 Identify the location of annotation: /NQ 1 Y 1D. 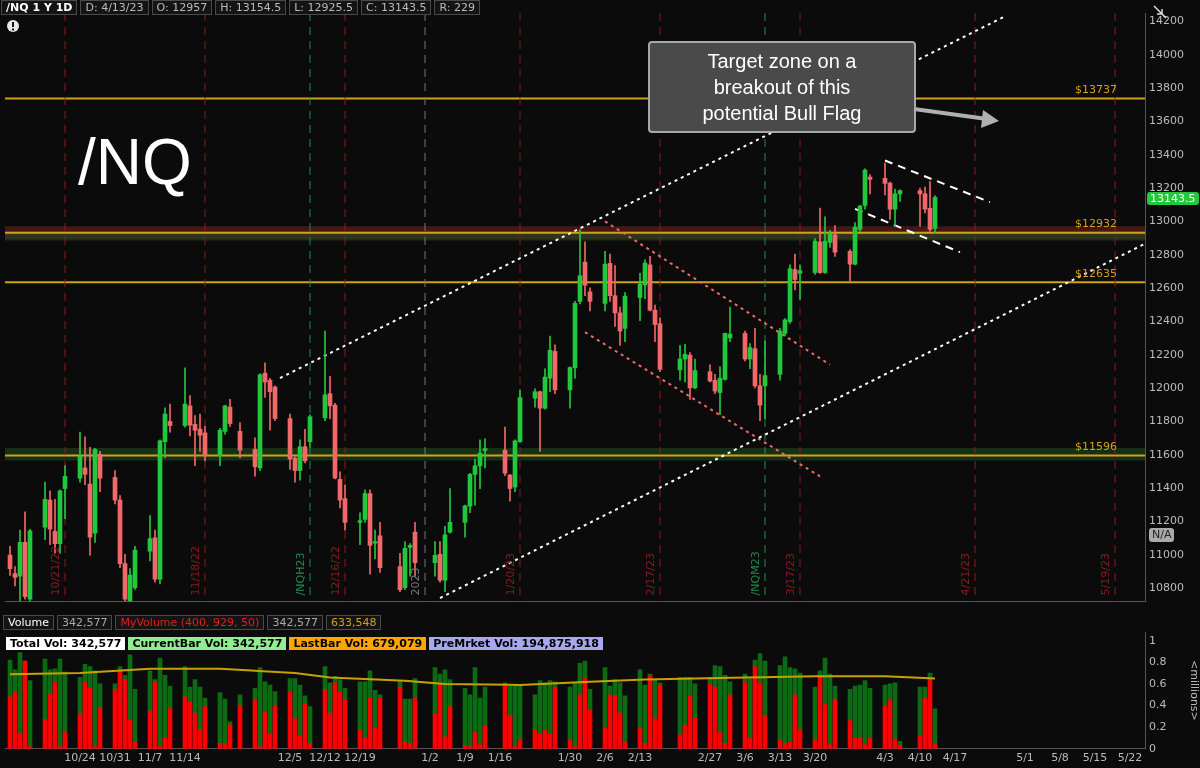
(39, 7).